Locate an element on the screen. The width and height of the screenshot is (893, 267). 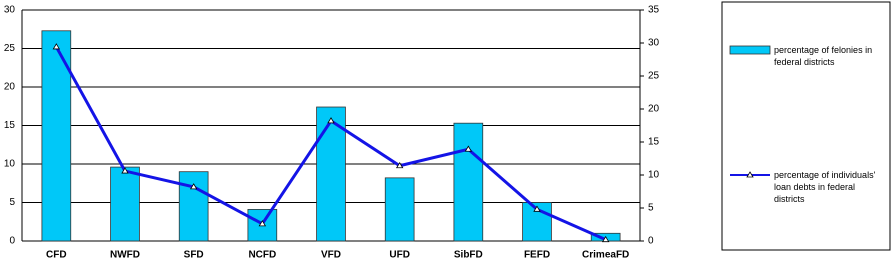
x-tick-label: CFD is located at coordinates (56, 255).